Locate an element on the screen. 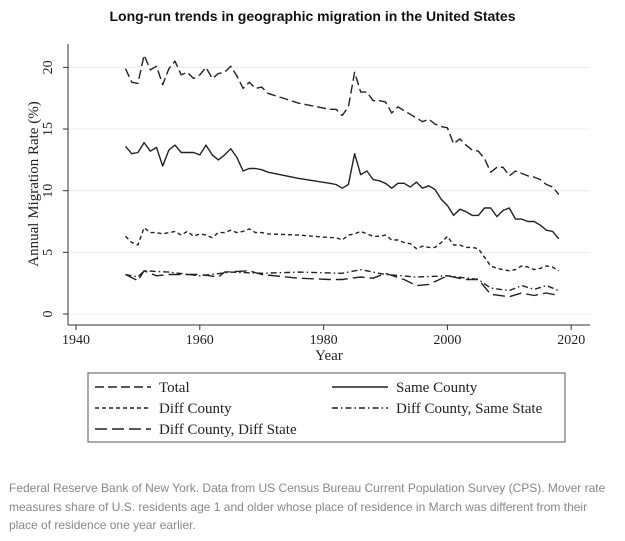  y-tick-label: 5 is located at coordinates (48, 252).